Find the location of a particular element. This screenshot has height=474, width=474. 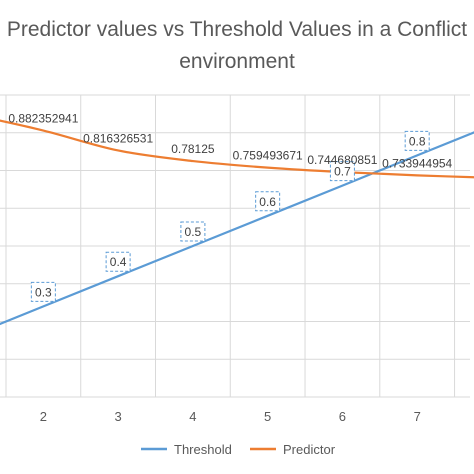

threshold-data-label: 0.5 is located at coordinates (193, 232).